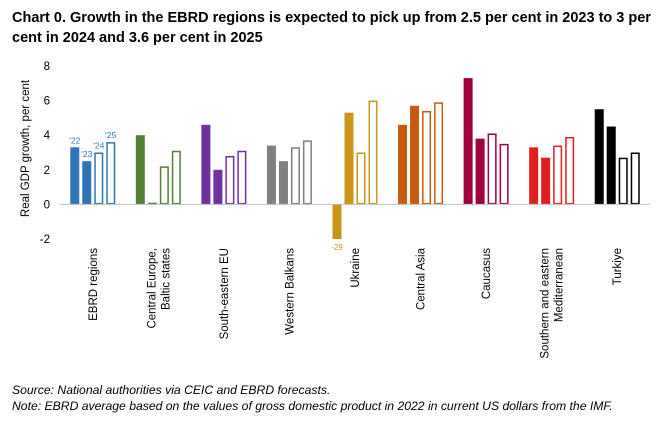 This screenshot has height=435, width=661. Describe the element at coordinates (487, 273) in the screenshot. I see `category-label: Caucasus` at that location.